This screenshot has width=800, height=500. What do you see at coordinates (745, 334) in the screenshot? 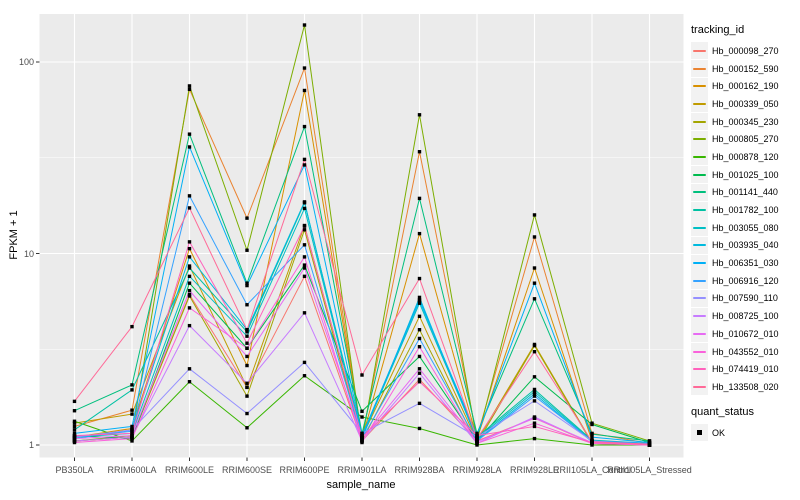
I see `legend-entry-Hb_010672_010: Hb_010672_010` at bounding box center [745, 334].